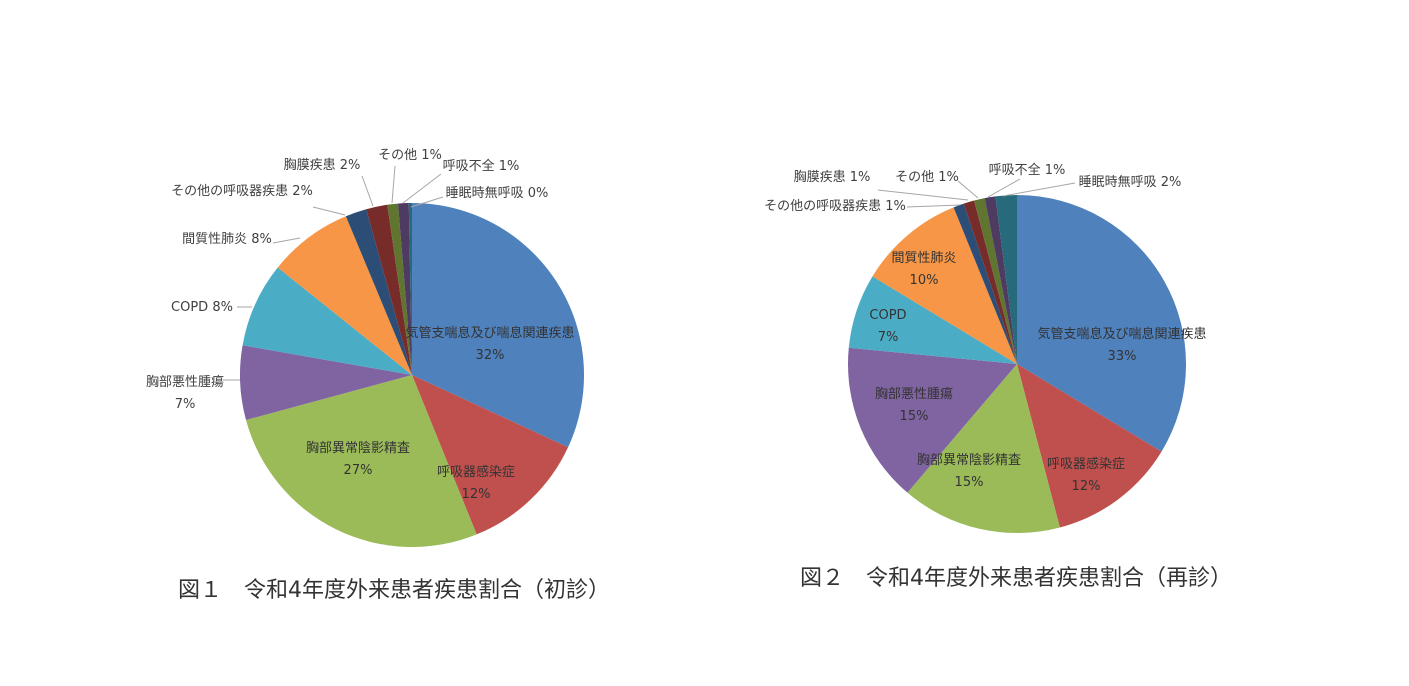 The height and width of the screenshot is (686, 1409). Describe the element at coordinates (1016, 578) in the screenshot. I see `chart-title-return-visit: 図２ 令和4年度外来患者疾患割合（再診）` at that location.